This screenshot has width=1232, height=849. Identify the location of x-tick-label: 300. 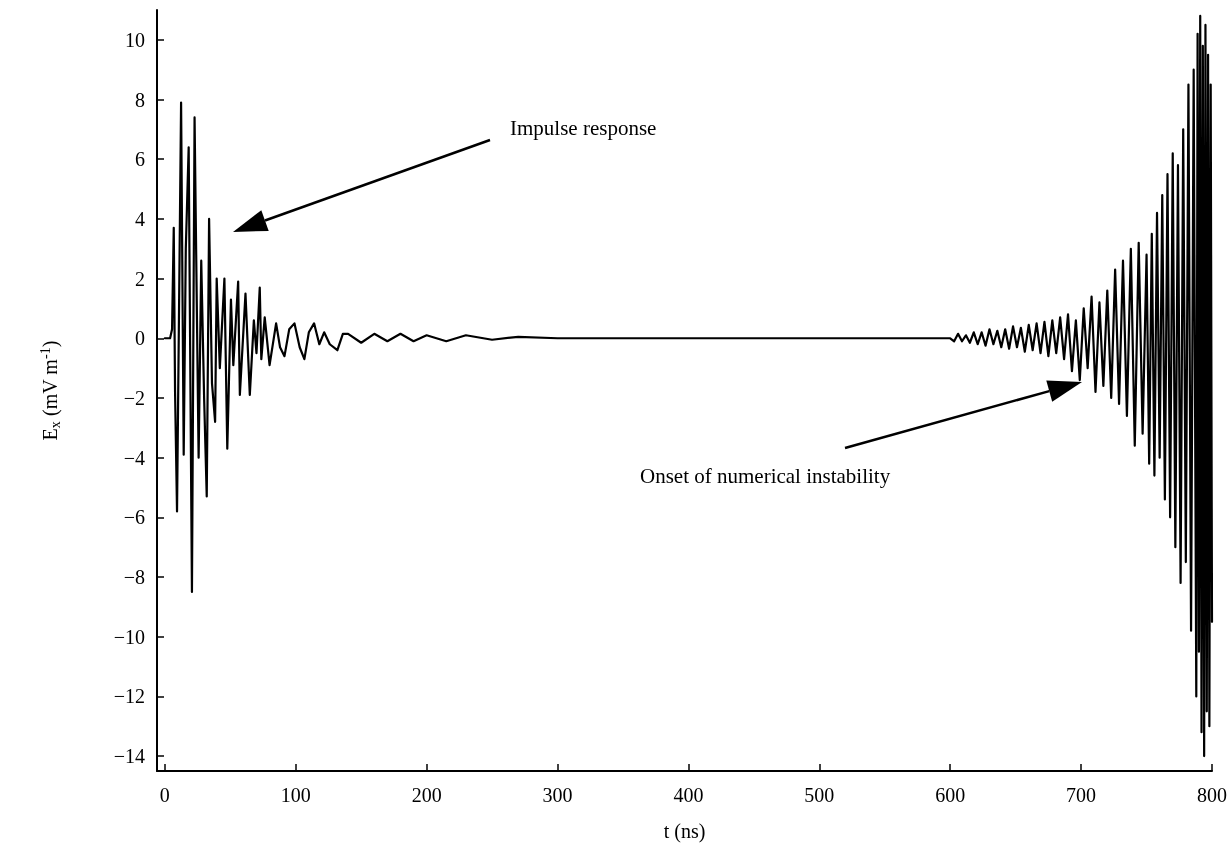
(557, 795).